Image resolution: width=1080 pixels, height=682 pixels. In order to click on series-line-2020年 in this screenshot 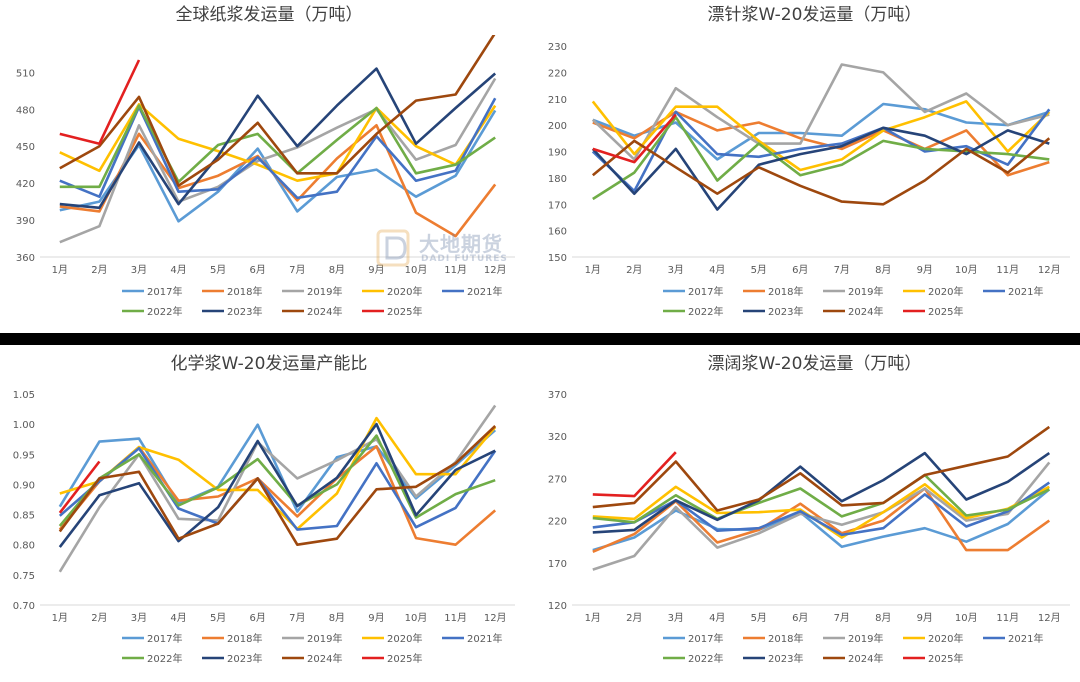, I will do `click(821, 136)`.